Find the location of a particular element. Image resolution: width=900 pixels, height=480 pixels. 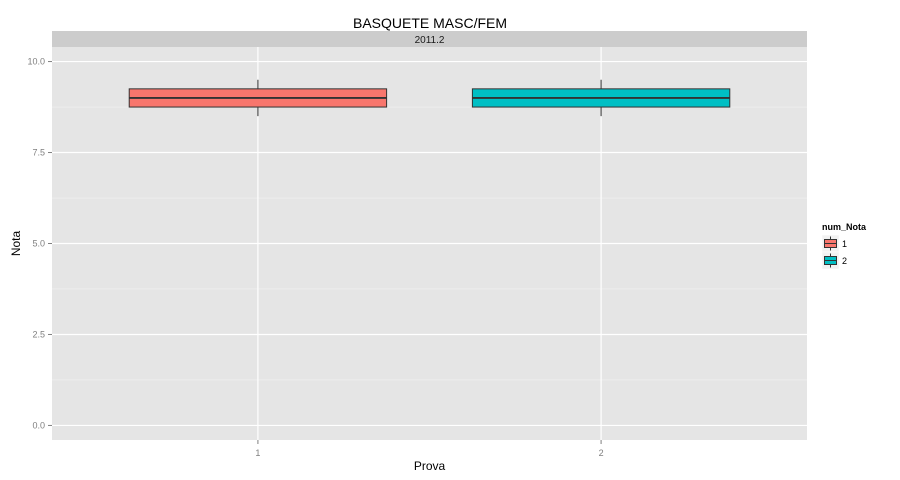

x-tick-label: 1 is located at coordinates (257, 453).